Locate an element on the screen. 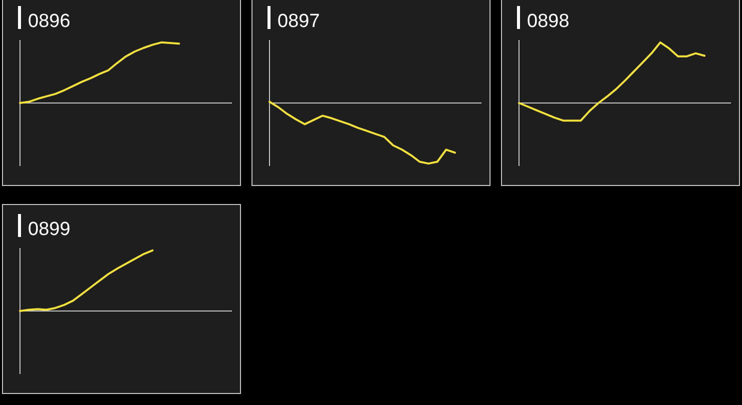 The height and width of the screenshot is (405, 742). chart-title: 0898 is located at coordinates (548, 21).